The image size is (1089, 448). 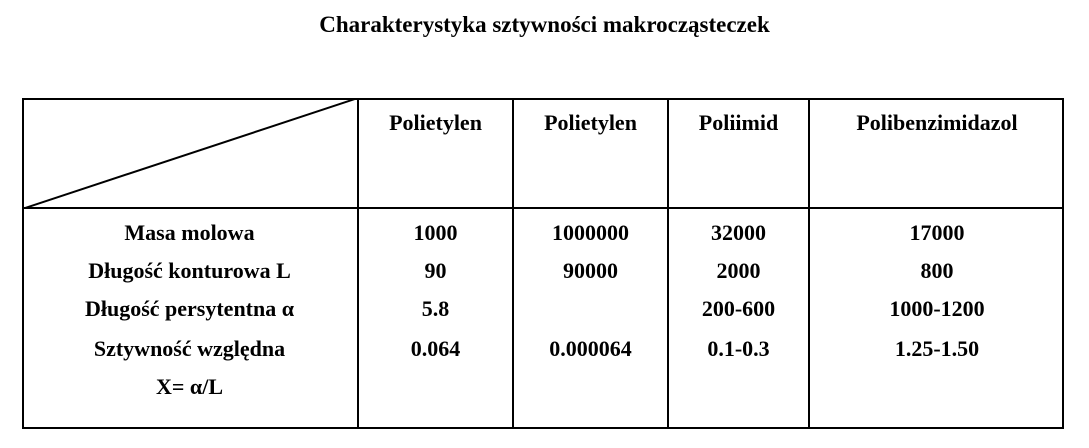 I want to click on table-cell: 1000, so click(x=435, y=232).